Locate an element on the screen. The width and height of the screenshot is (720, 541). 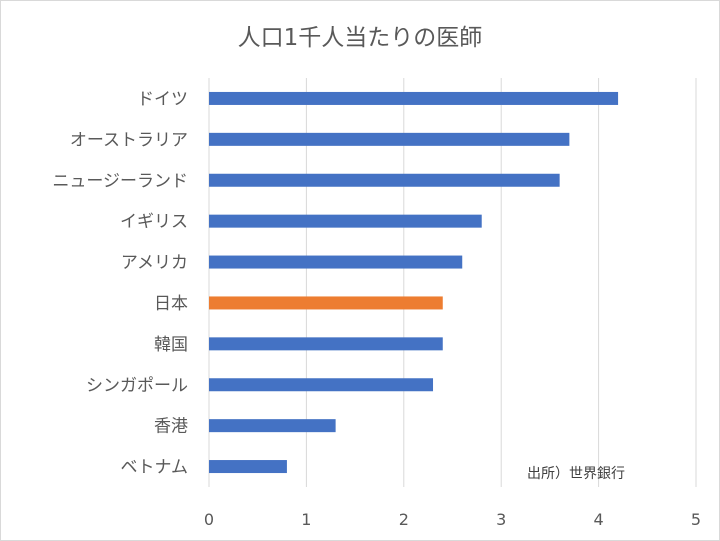
x-tick-labels: 0 1 2 3 4 5 is located at coordinates (452, 519).